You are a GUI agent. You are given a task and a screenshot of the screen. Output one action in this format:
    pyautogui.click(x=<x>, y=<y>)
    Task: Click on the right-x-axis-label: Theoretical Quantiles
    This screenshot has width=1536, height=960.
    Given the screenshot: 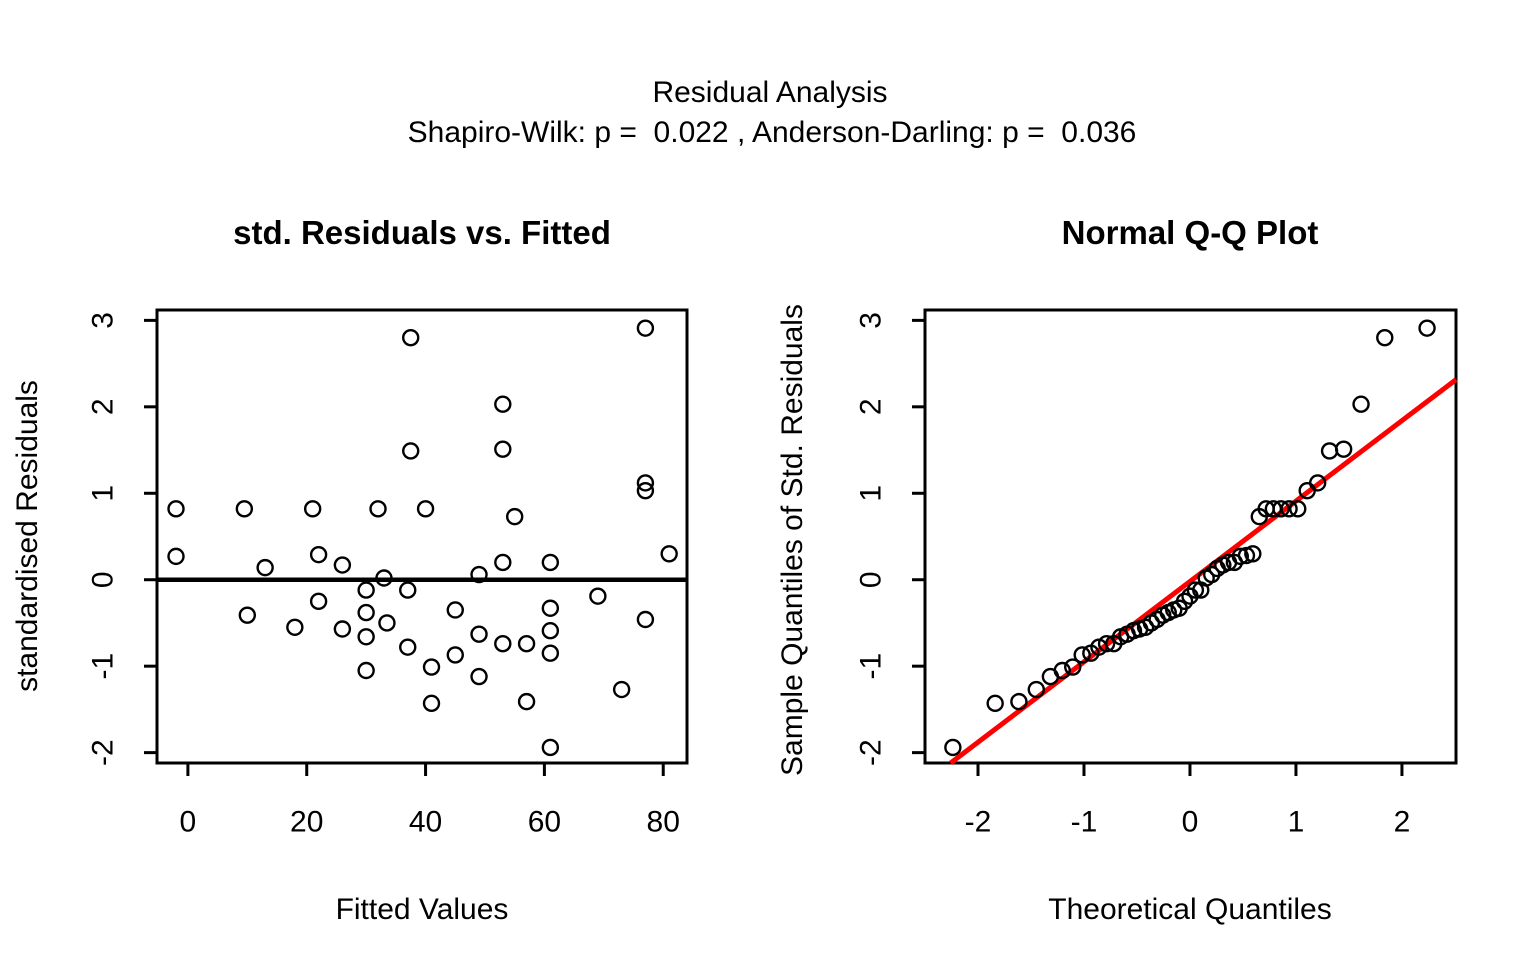 What is the action you would take?
    pyautogui.click(x=1190, y=909)
    